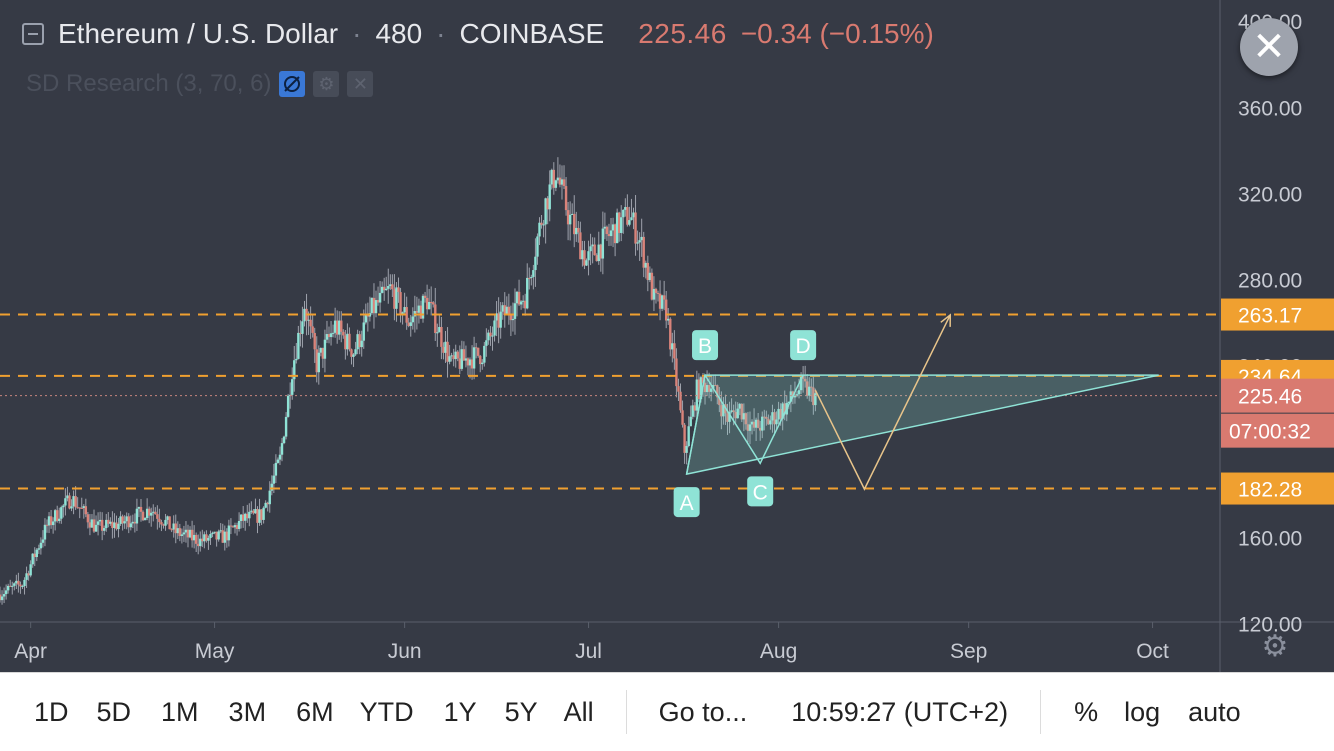 The width and height of the screenshot is (1334, 751). Describe the element at coordinates (1275, 646) in the screenshot. I see `settings-gear-icon: ⚙` at that location.